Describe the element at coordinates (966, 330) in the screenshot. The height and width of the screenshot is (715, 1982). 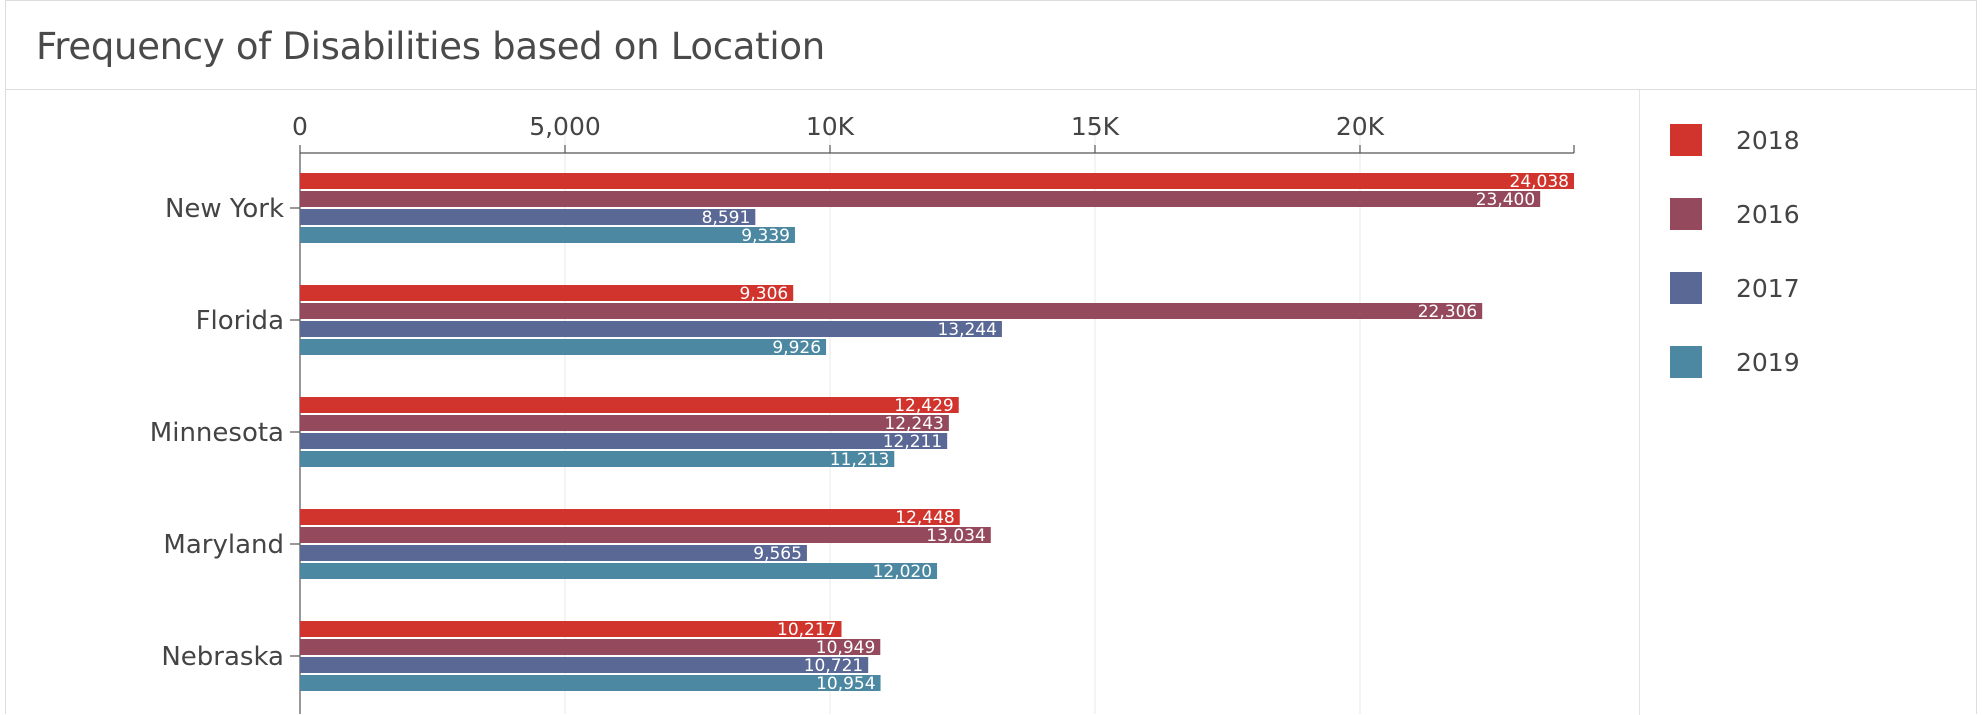
I see `bar-value-label: 13,244` at that location.